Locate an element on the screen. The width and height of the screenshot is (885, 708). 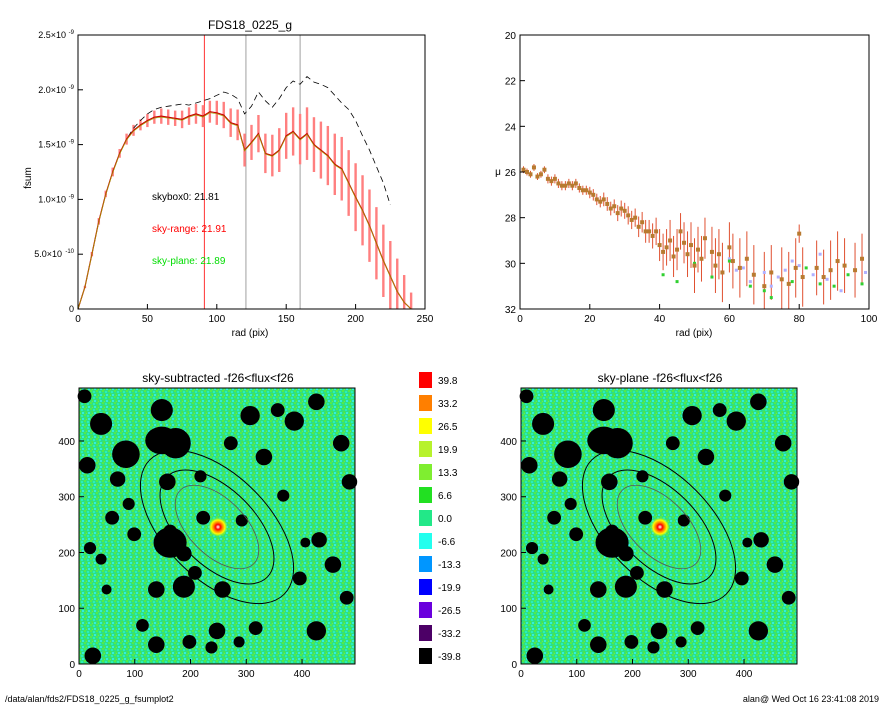
x-tick-label: 300 is located at coordinates (688, 674).